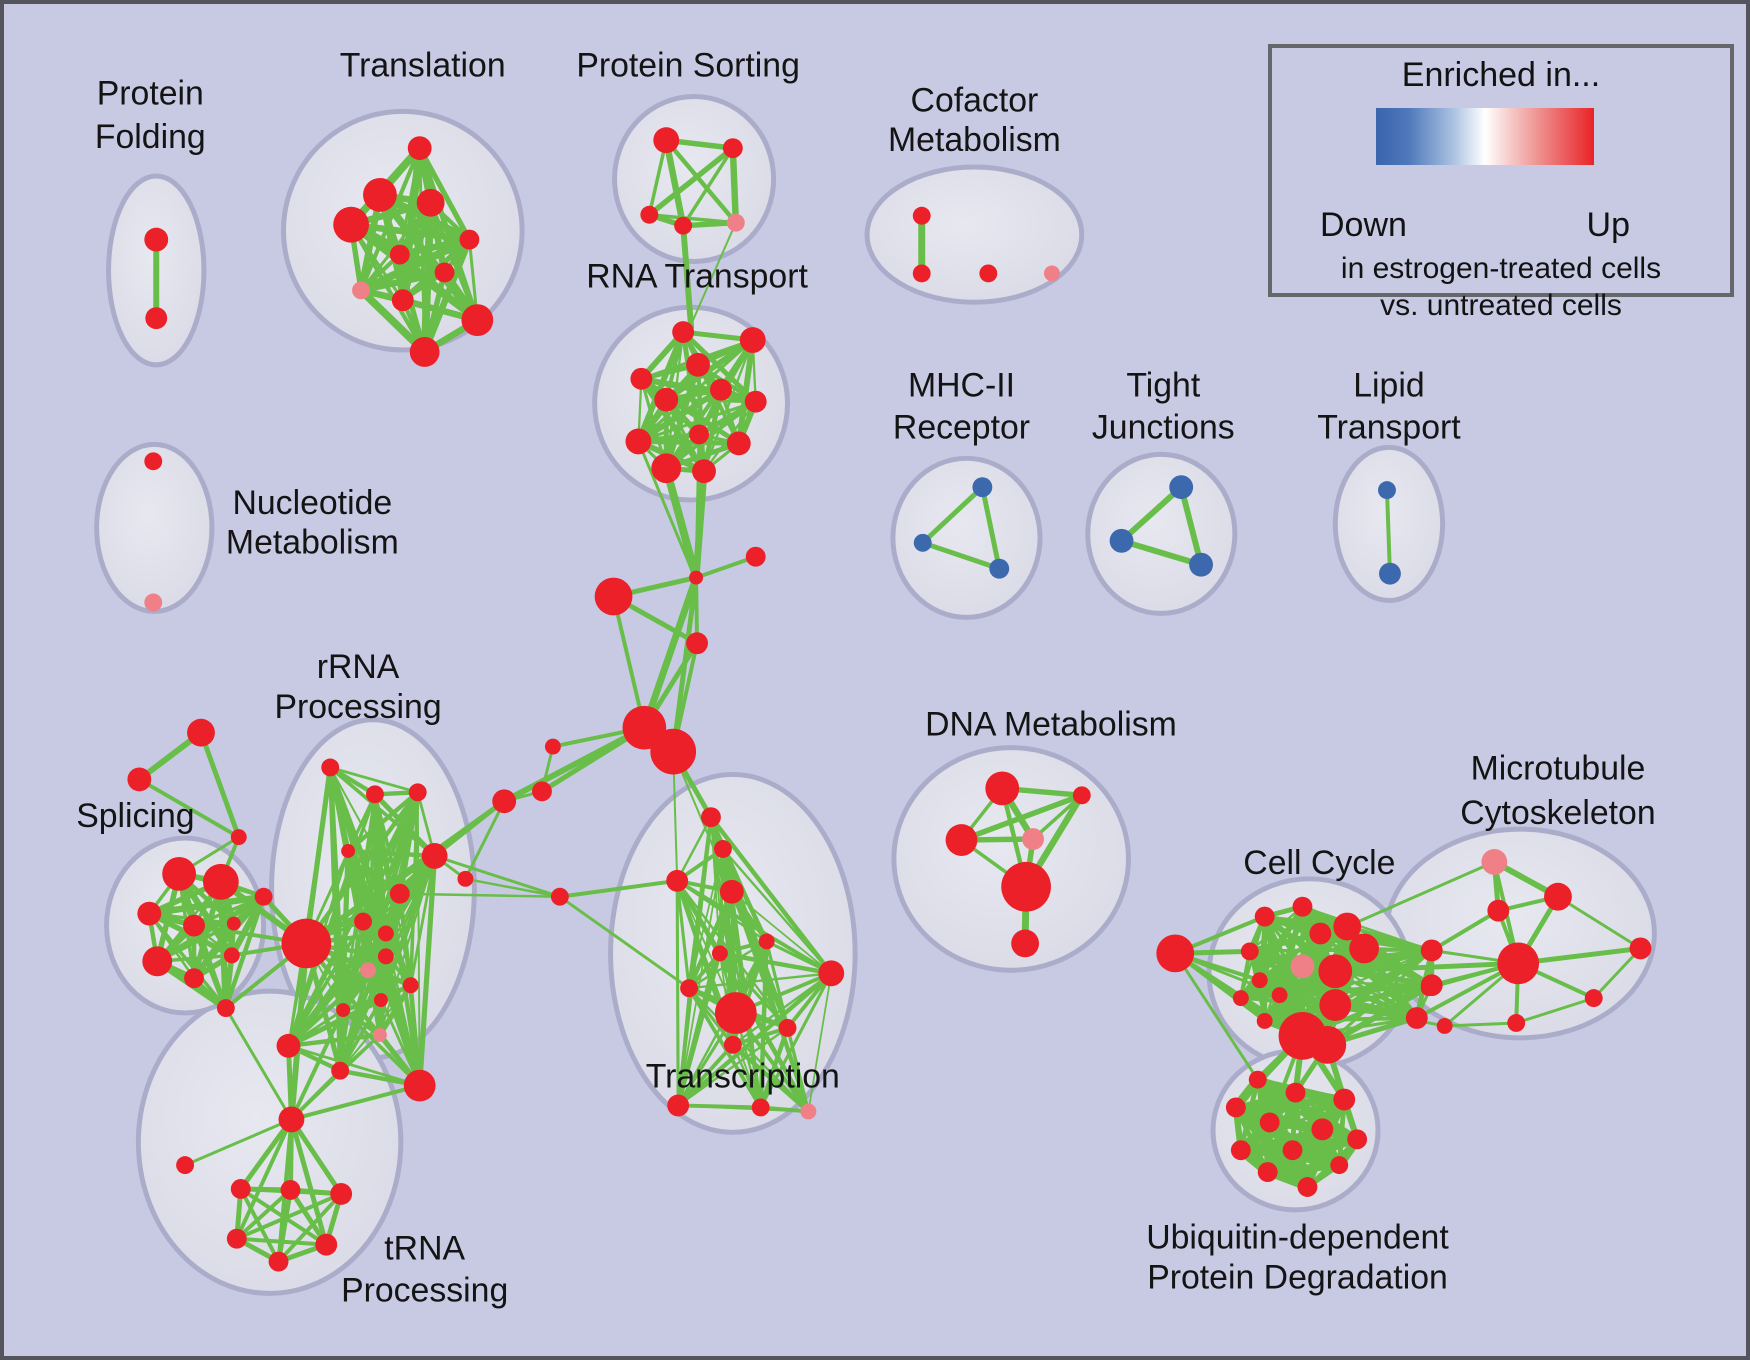 This screenshot has width=1750, height=1360. Describe the element at coordinates (153, 602) in the screenshot. I see `node-nucleotide-metabolism` at that location.